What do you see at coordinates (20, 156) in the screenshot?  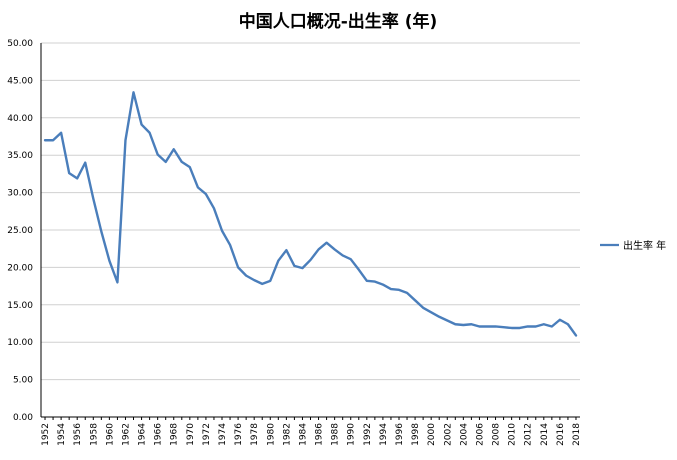 I see `y-tick-label: 35.00` at bounding box center [20, 156].